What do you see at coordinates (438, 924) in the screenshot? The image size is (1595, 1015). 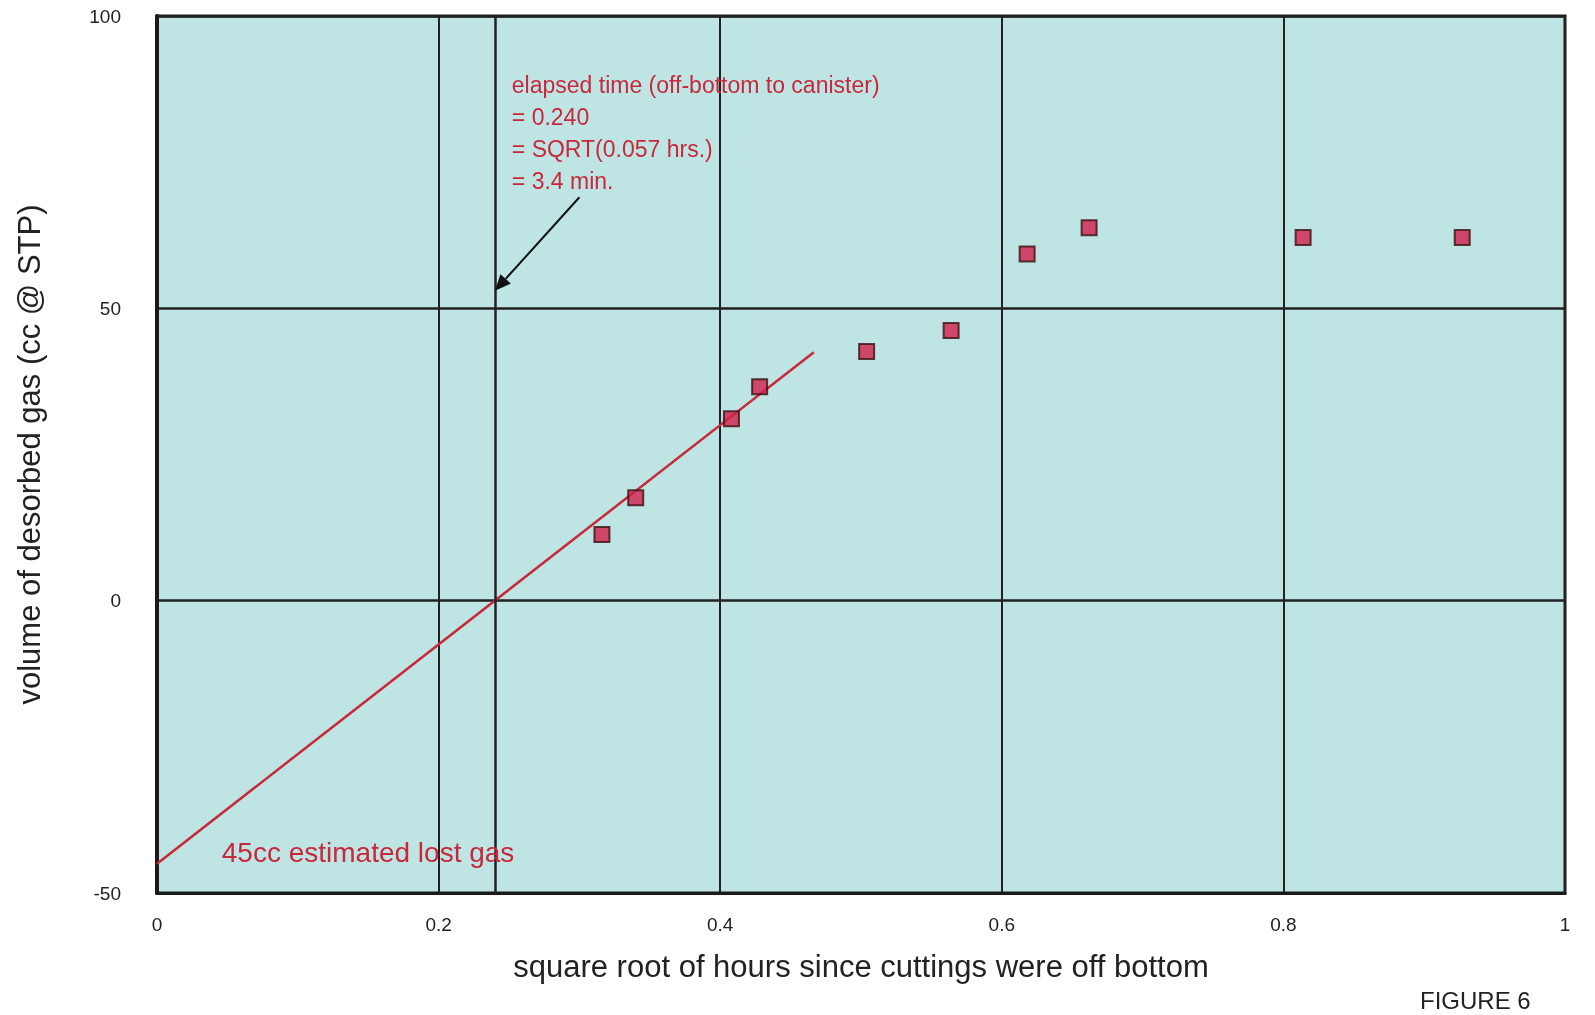 I see `x-tick-label: 0.2` at bounding box center [438, 924].